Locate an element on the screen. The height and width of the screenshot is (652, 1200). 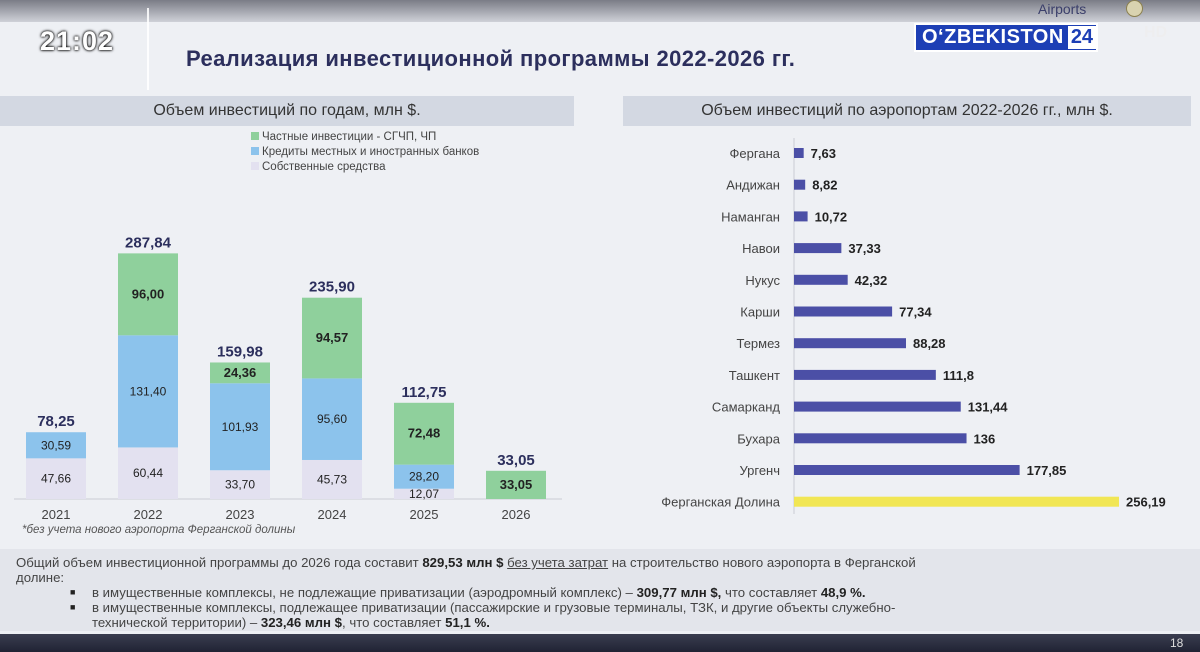
segment-label: 96,00 is located at coordinates (148, 293).